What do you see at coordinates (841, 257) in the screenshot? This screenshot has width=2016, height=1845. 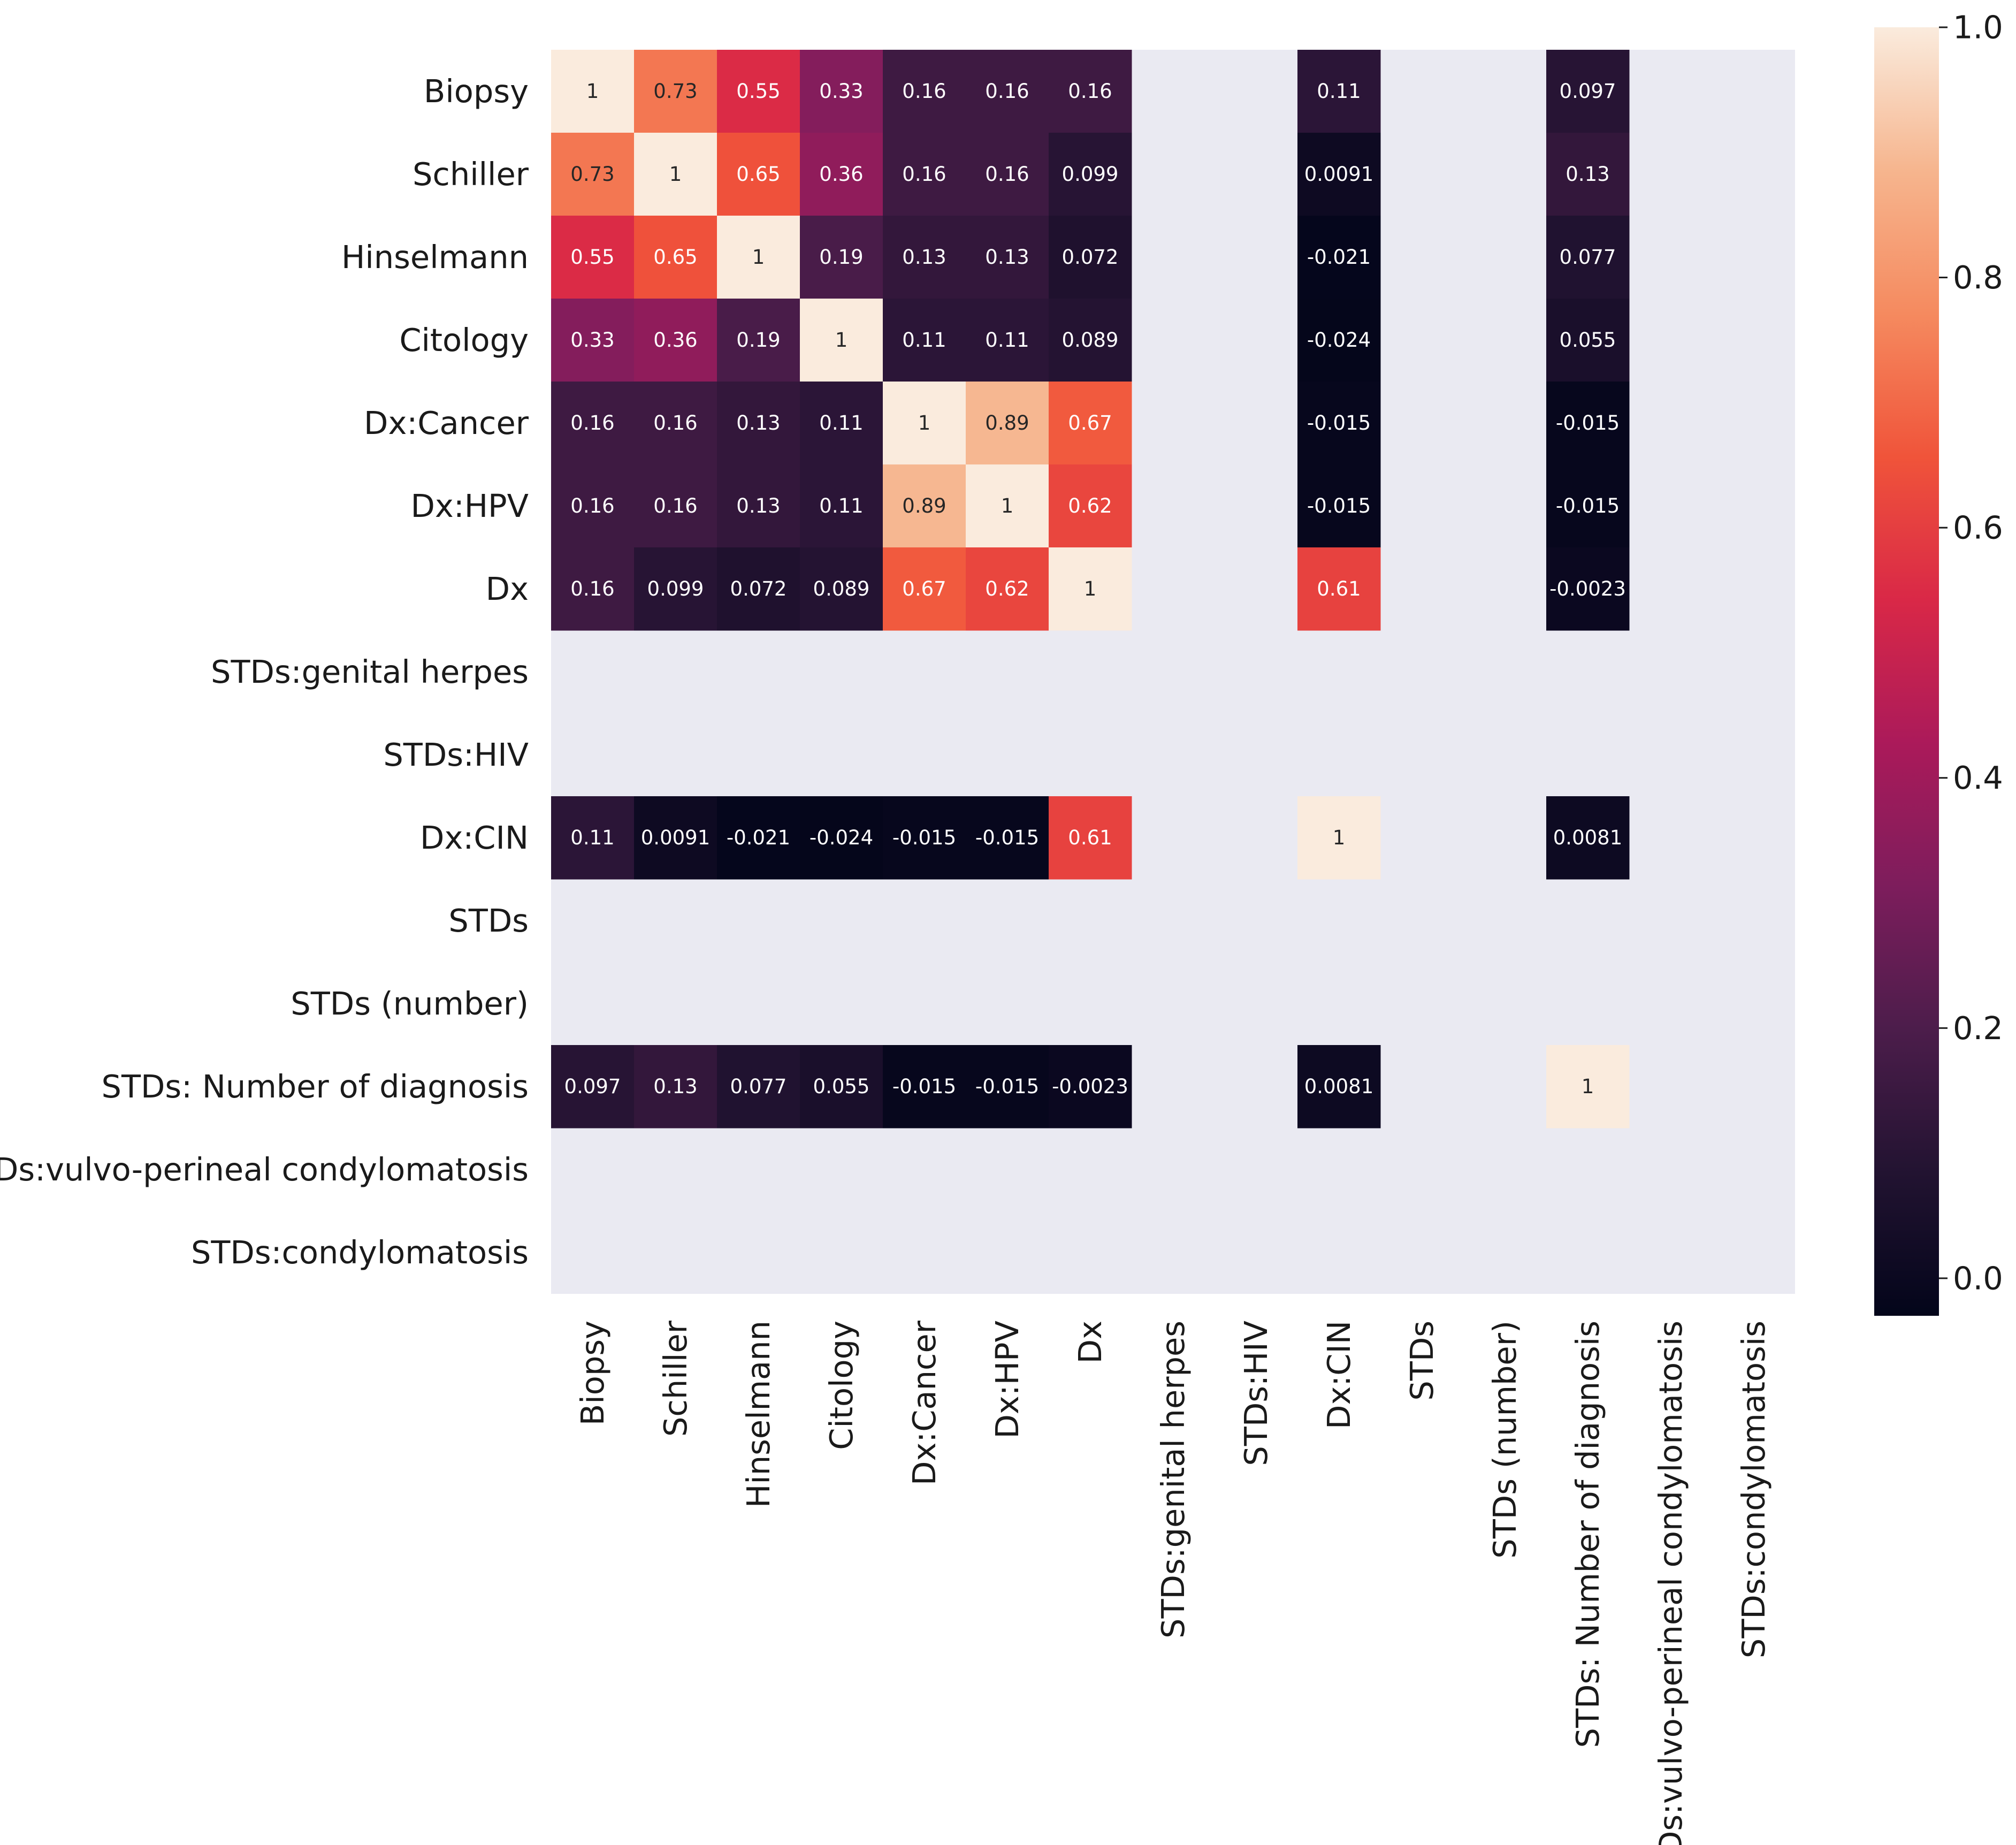 I see `cell-value-label: 0.19` at bounding box center [841, 257].